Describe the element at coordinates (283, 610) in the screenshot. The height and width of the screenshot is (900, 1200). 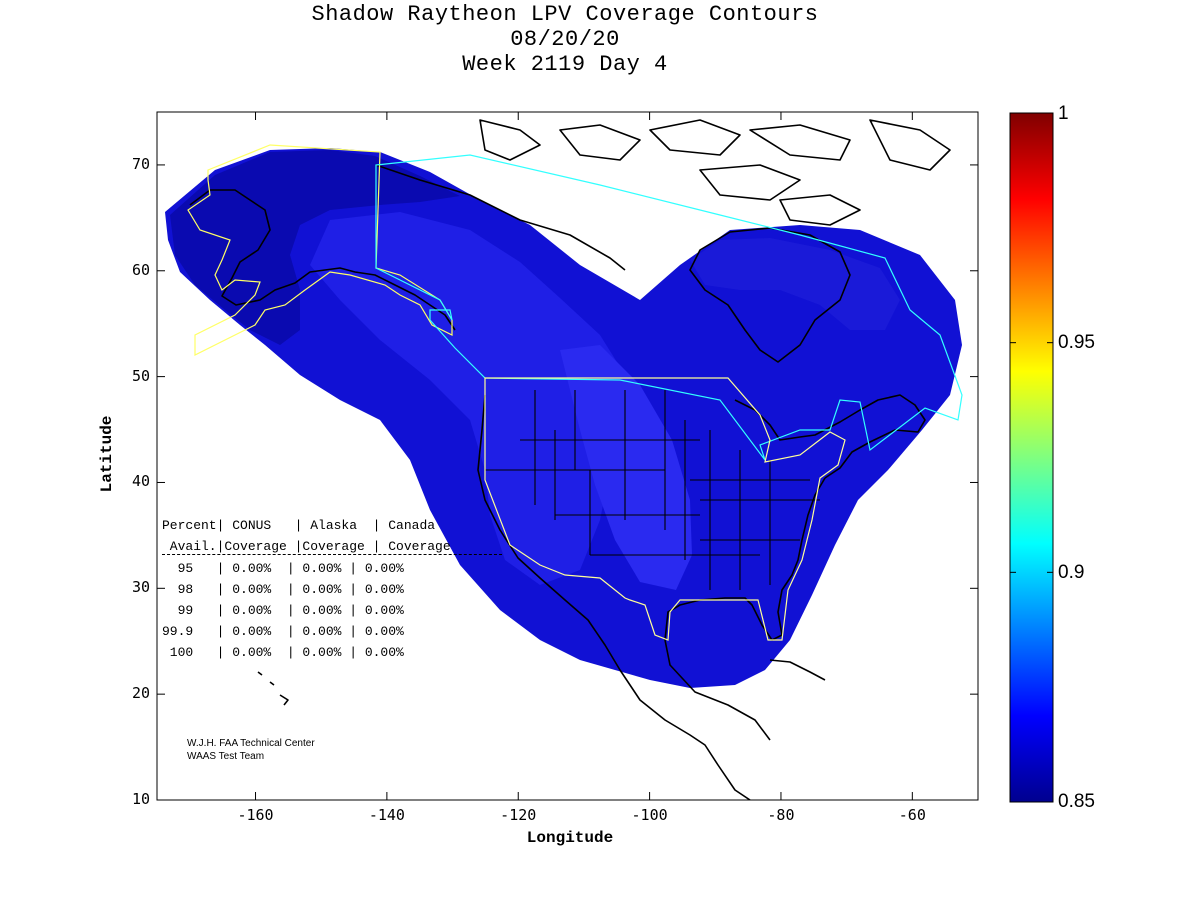
I see `table-row: 99 | 0.00% | 0.00% | 0.00%` at that location.